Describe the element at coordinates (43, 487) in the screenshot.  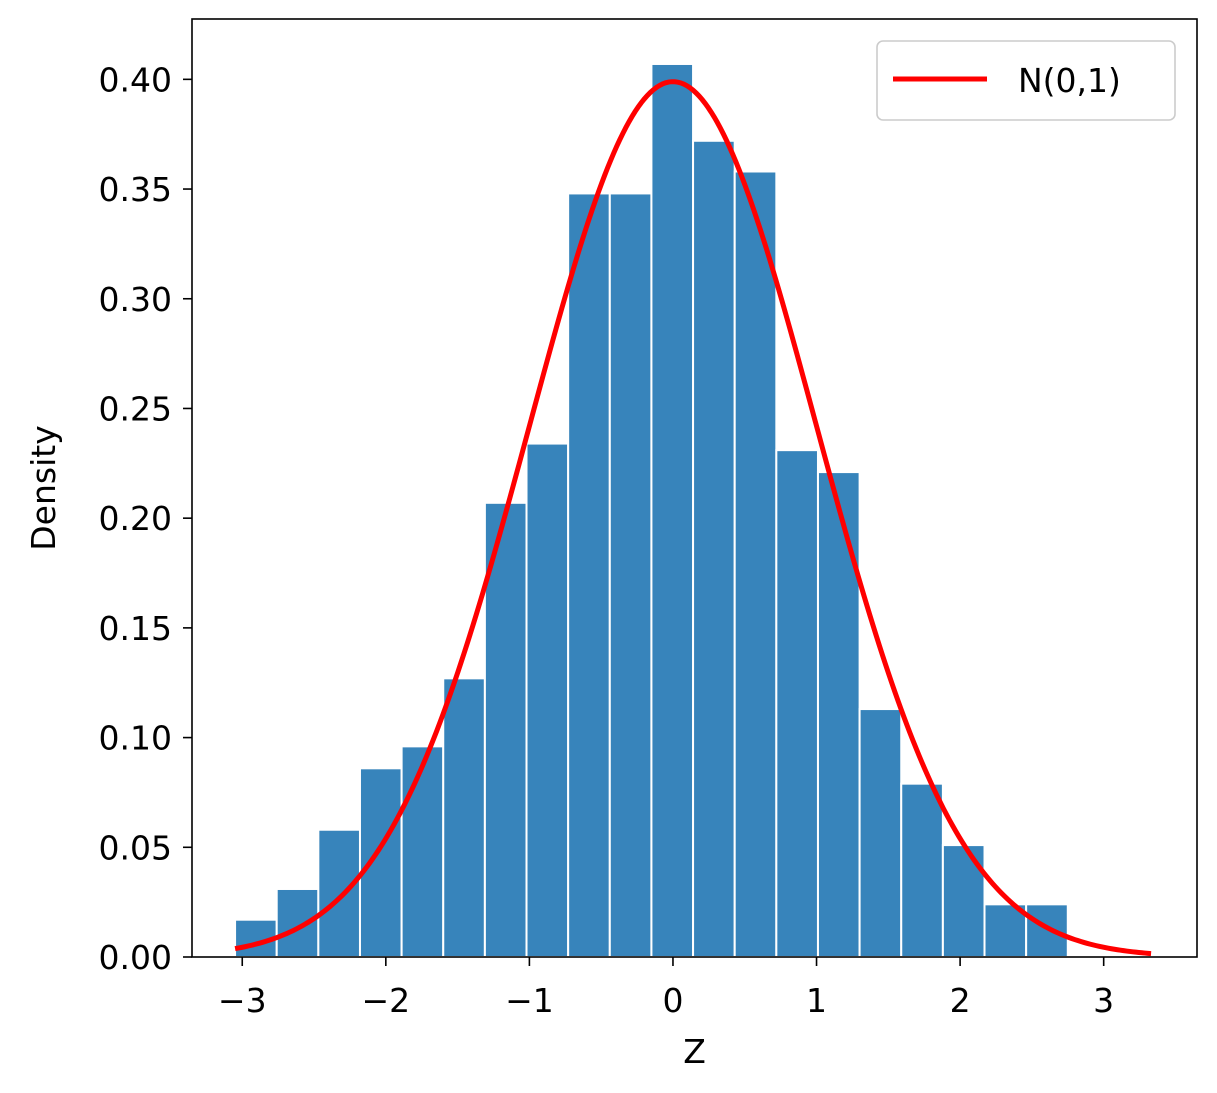
I see `y-axis-label: Density` at that location.